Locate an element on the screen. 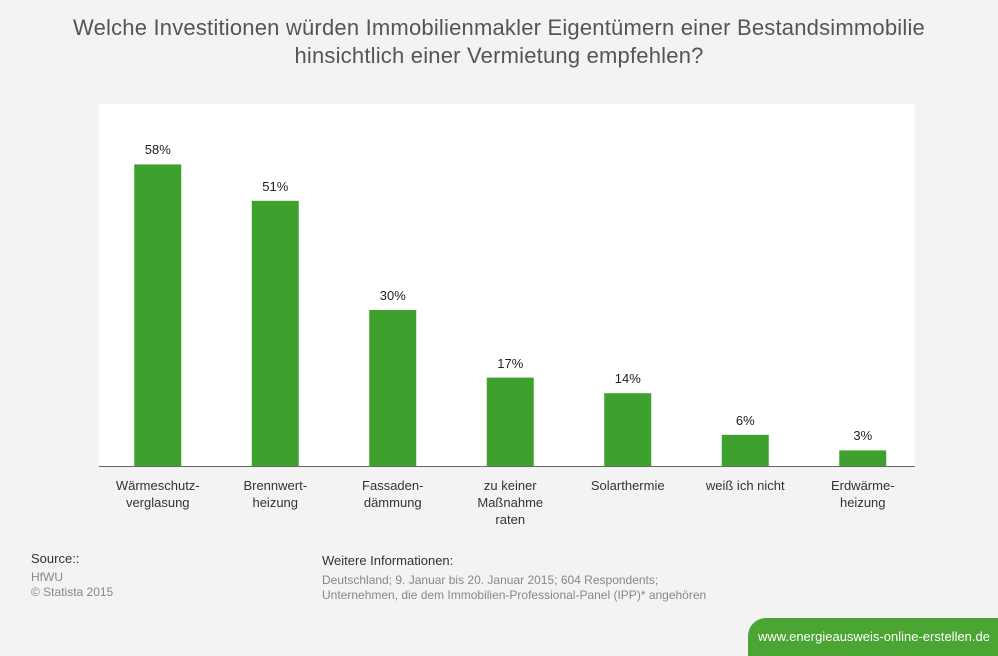  category-label-4-line-0: Solarthermie is located at coordinates (627, 485).